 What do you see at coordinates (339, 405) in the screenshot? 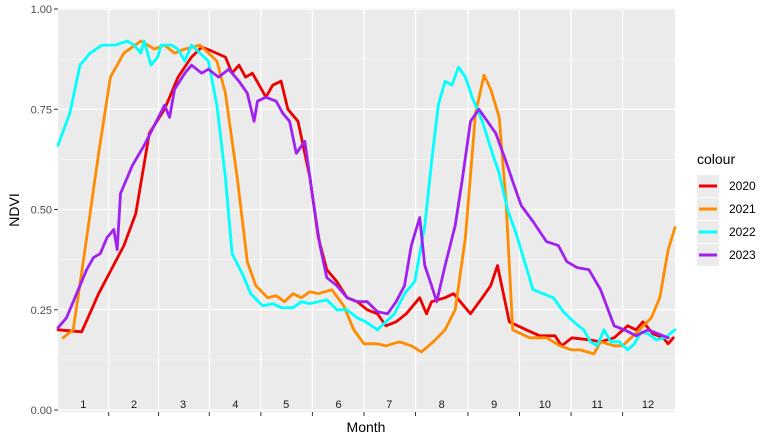
I see `month-label: 6` at bounding box center [339, 405].